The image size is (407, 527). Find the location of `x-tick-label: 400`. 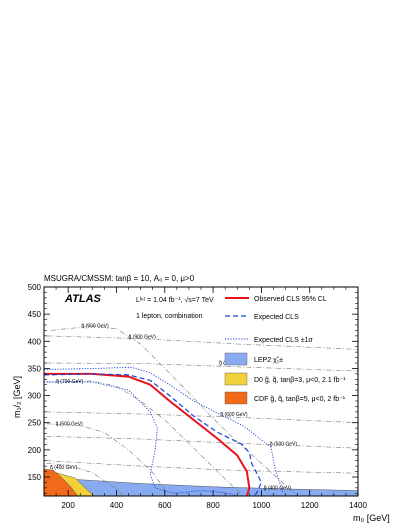

x-tick-label: 400 is located at coordinates (117, 505).